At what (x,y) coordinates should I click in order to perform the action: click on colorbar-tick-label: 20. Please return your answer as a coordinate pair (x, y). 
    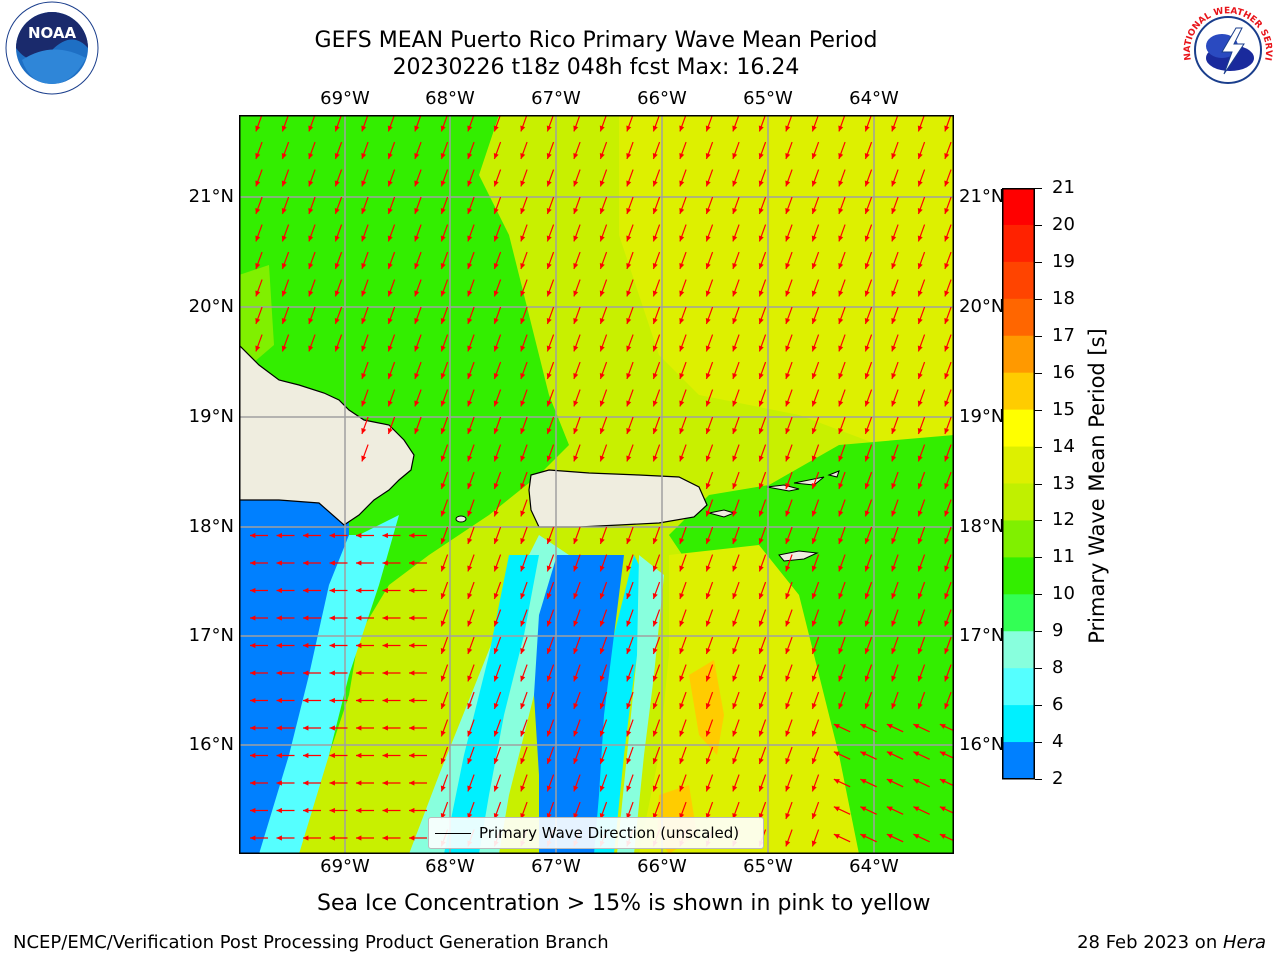
    Looking at the image, I should click on (1063, 224).